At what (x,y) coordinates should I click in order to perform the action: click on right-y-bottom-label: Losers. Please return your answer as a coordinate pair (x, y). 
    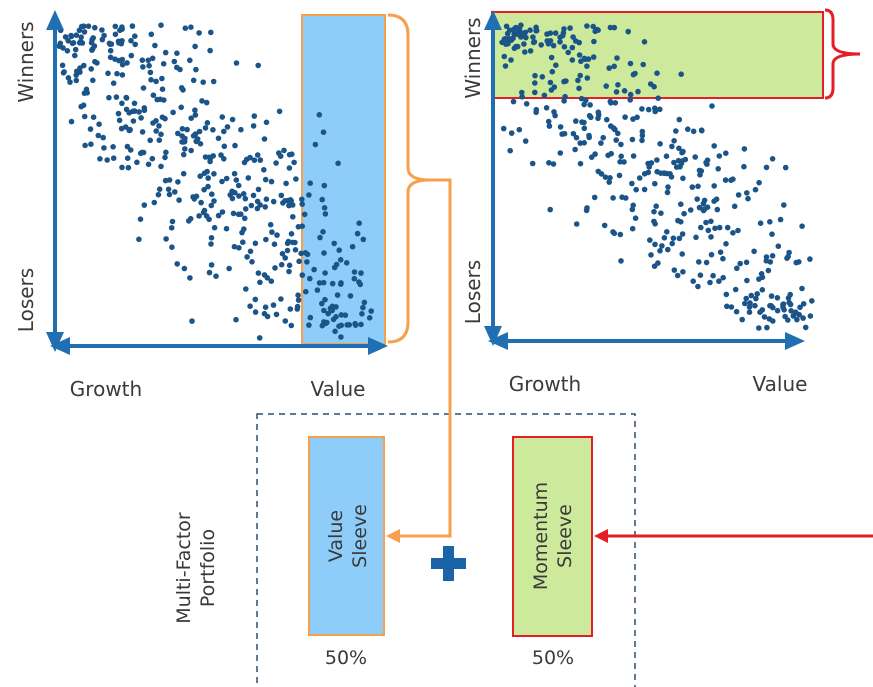
    Looking at the image, I should click on (473, 292).